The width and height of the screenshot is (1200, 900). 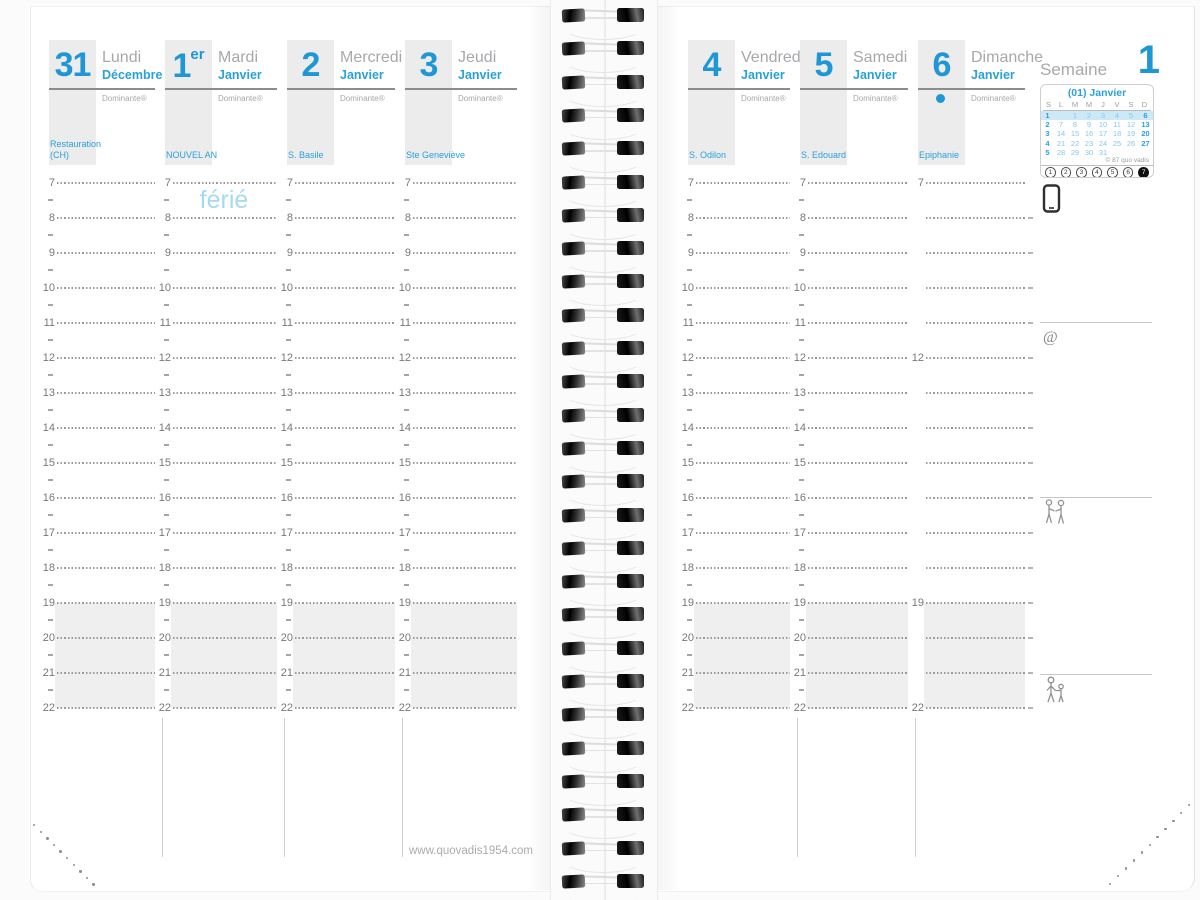 What do you see at coordinates (734, 323) in the screenshot?
I see `hour-row: 11` at bounding box center [734, 323].